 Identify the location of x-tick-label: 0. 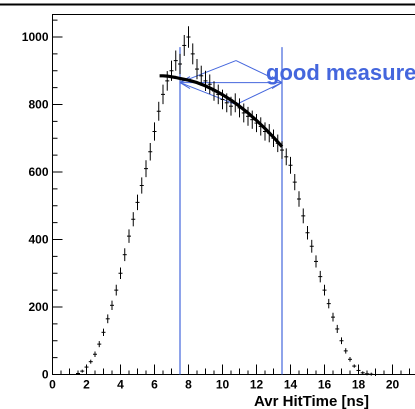
(52, 385).